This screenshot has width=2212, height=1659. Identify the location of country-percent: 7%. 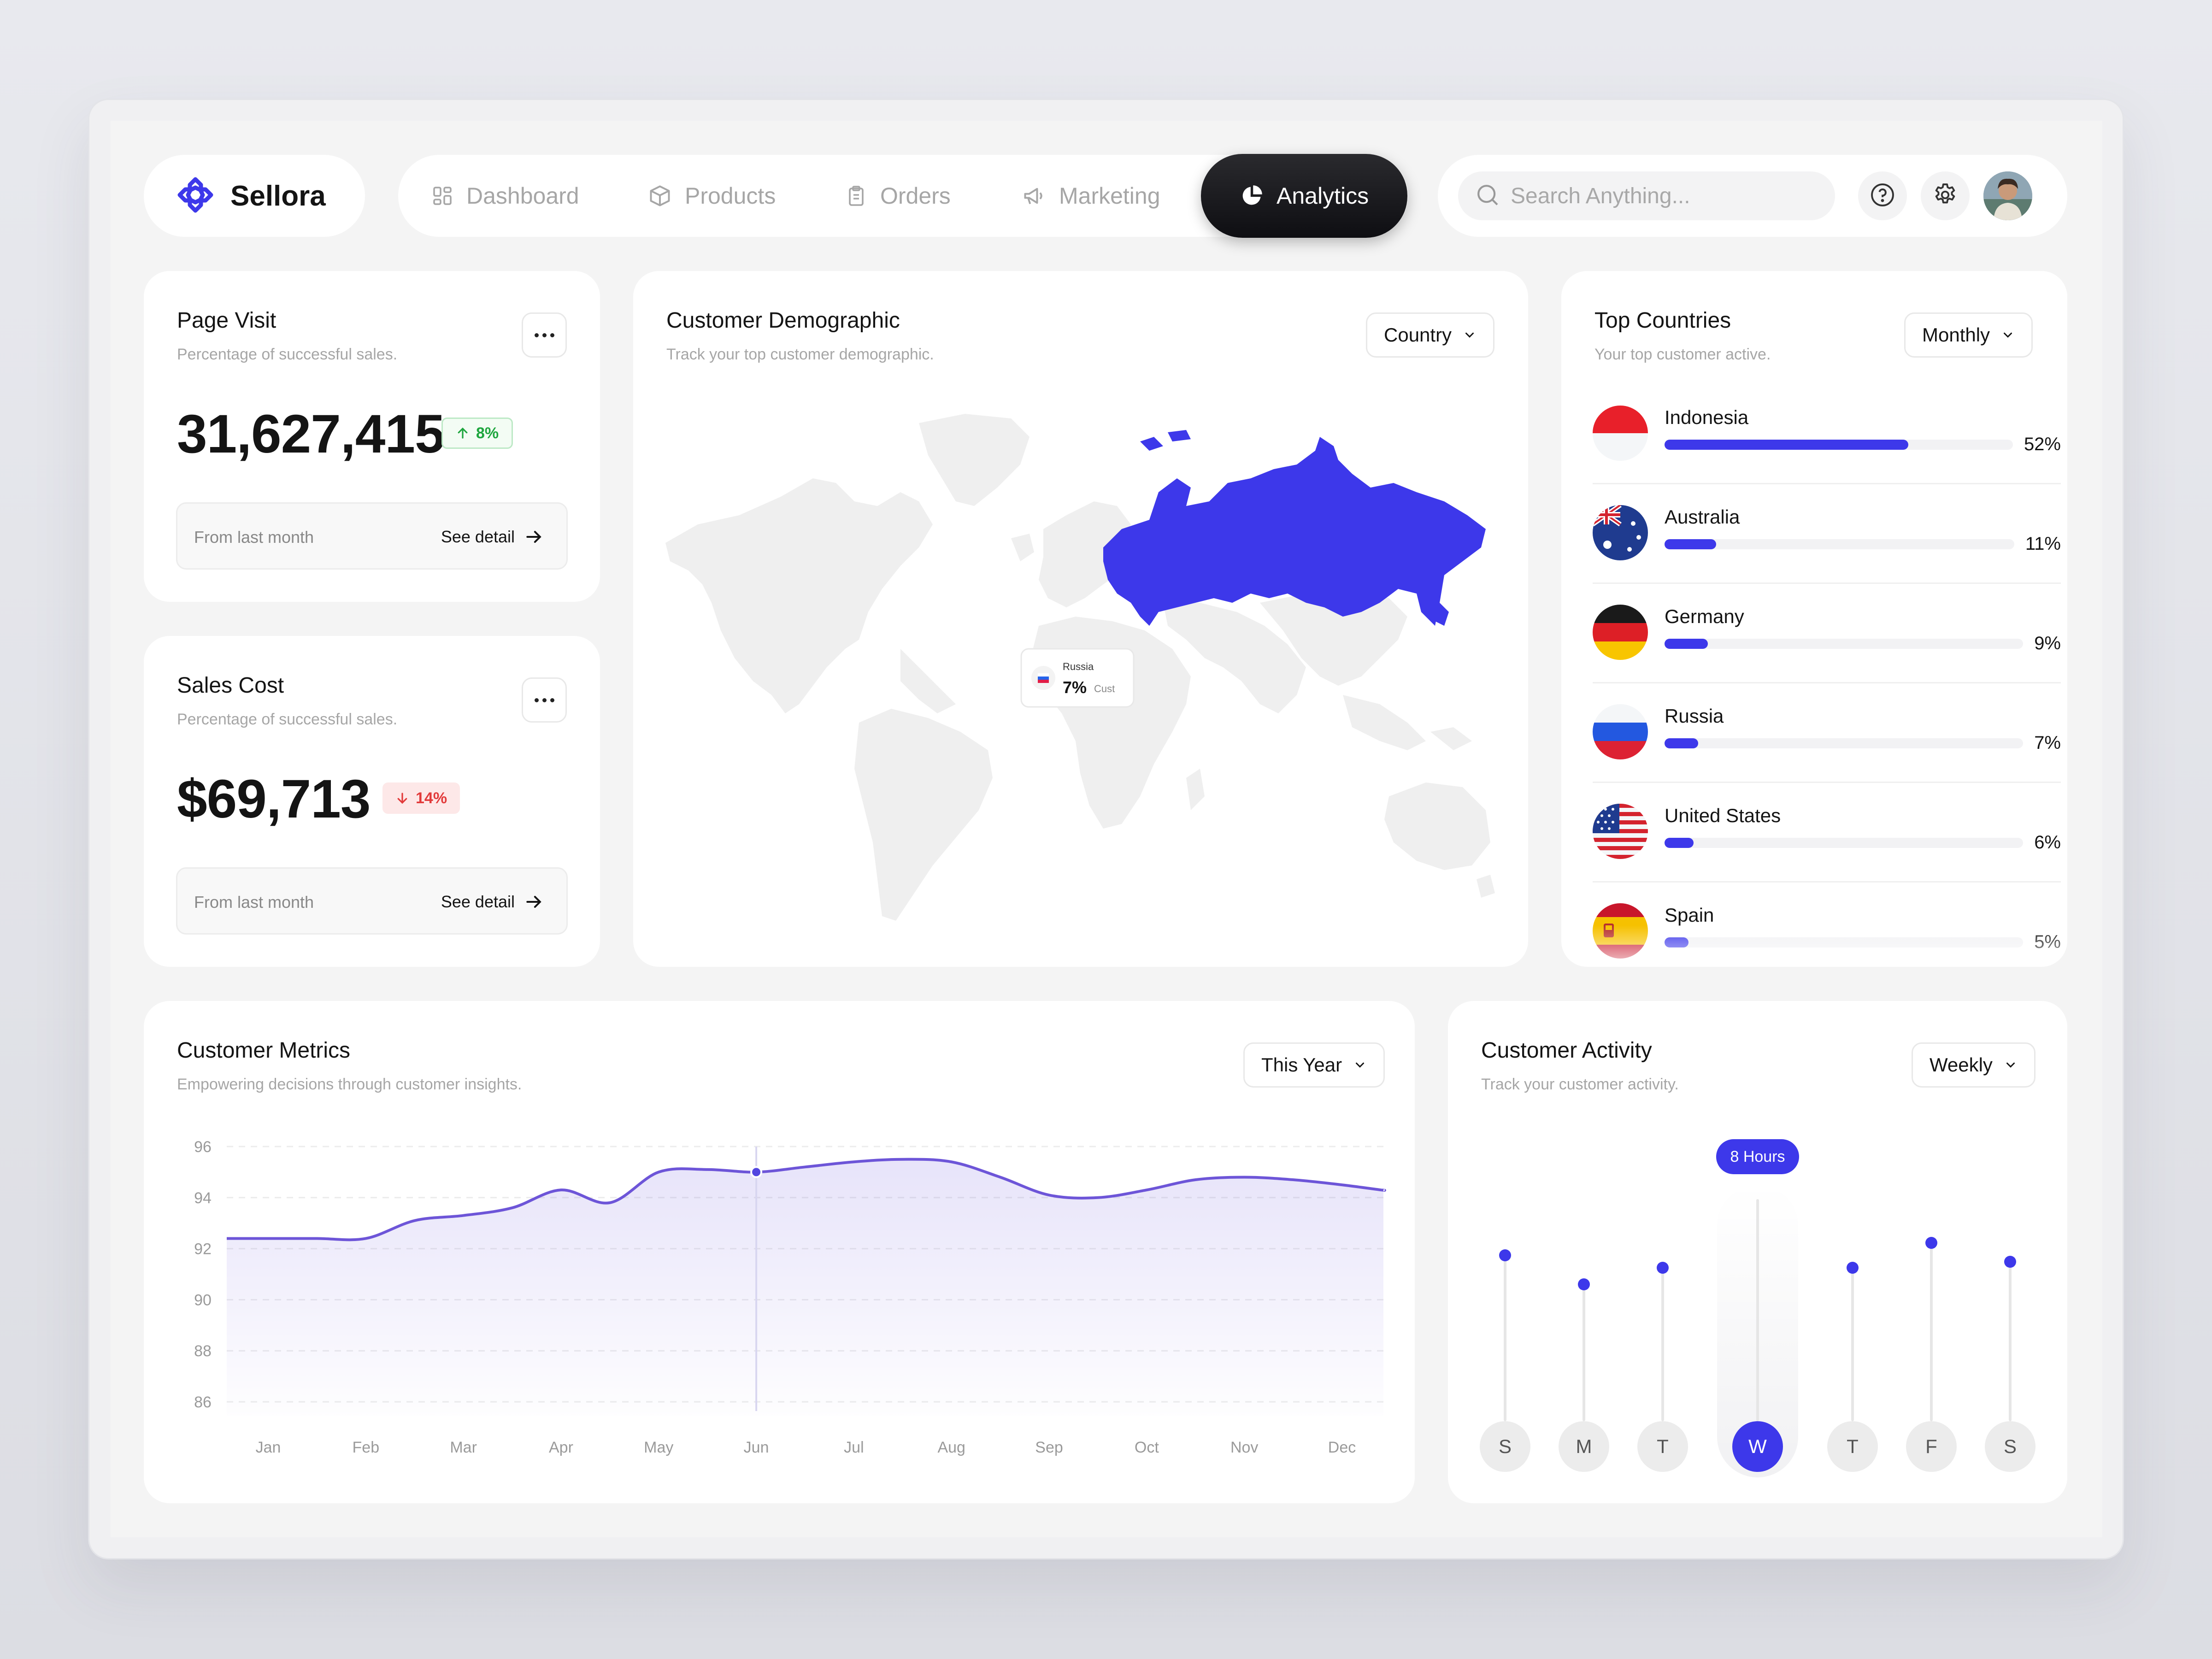
(2047, 743).